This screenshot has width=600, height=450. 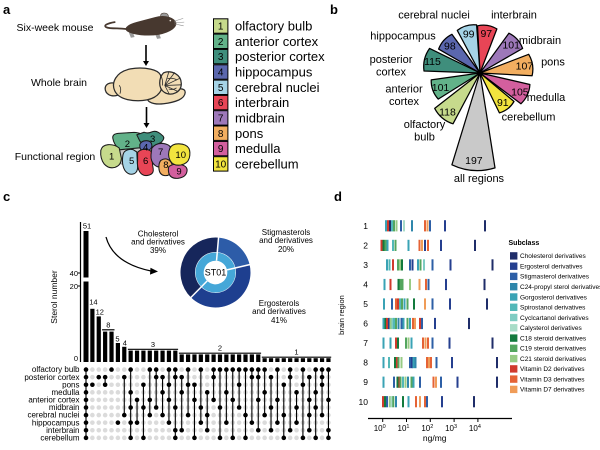 I want to click on svg-text: Cholesterol, so click(x=158, y=233).